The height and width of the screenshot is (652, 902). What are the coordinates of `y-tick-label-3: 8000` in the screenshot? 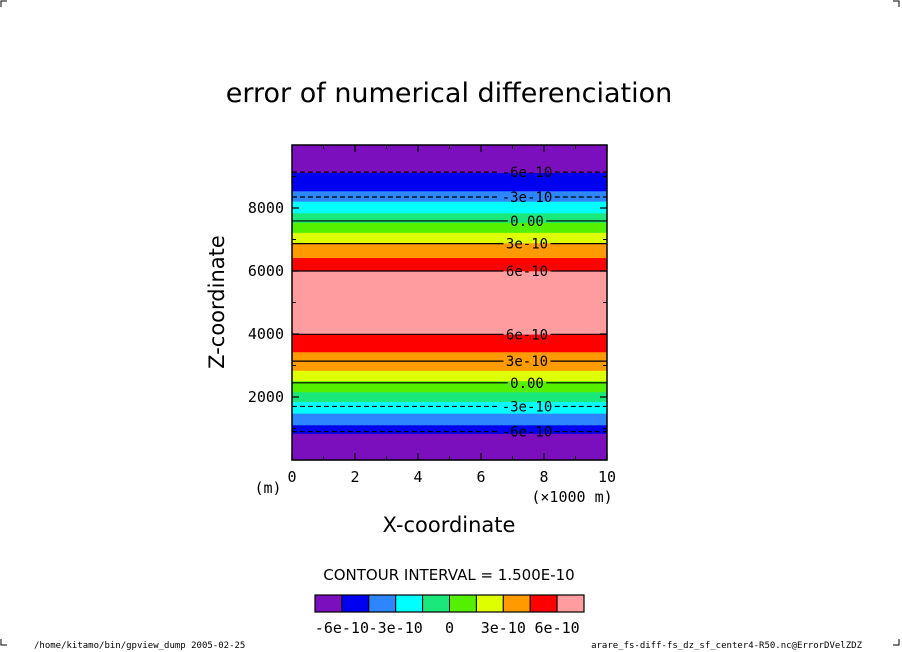 It's located at (266, 208).